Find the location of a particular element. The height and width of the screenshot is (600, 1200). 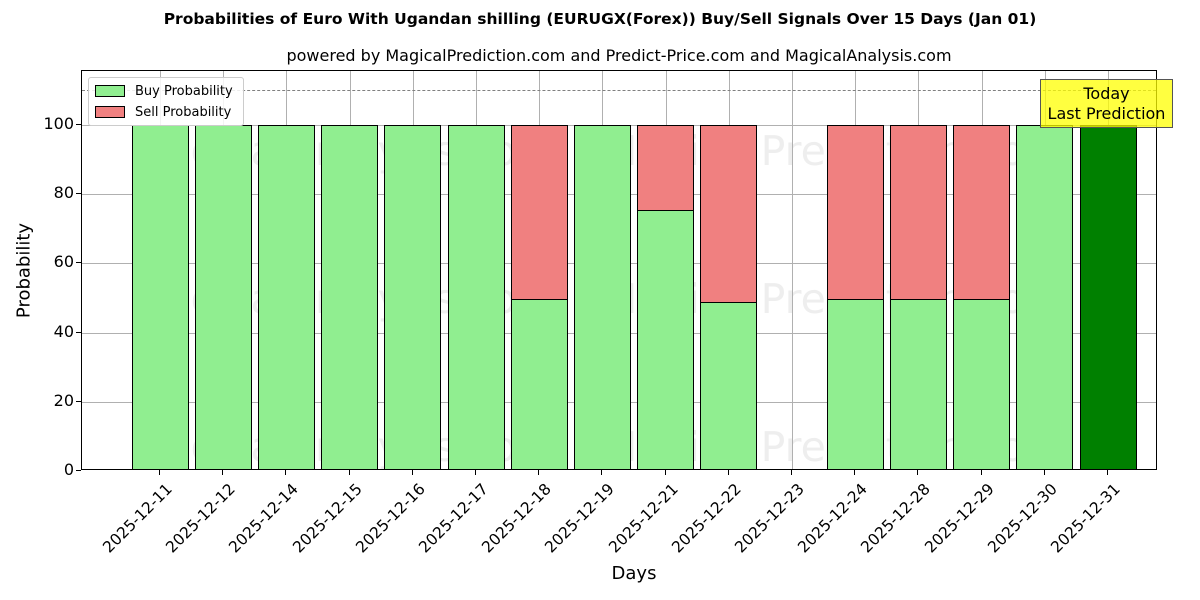

legend-sell-label: Sell Probability is located at coordinates (183, 112).